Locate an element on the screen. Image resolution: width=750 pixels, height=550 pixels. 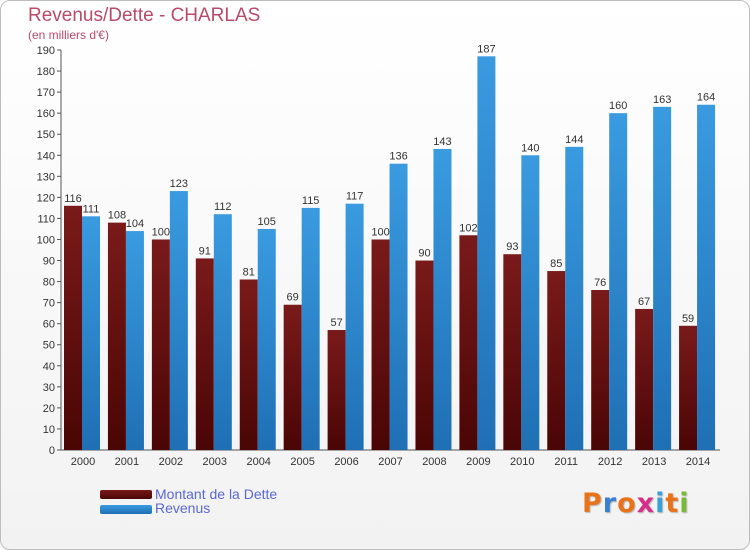
x-tick-label: 2005 is located at coordinates (302, 462).